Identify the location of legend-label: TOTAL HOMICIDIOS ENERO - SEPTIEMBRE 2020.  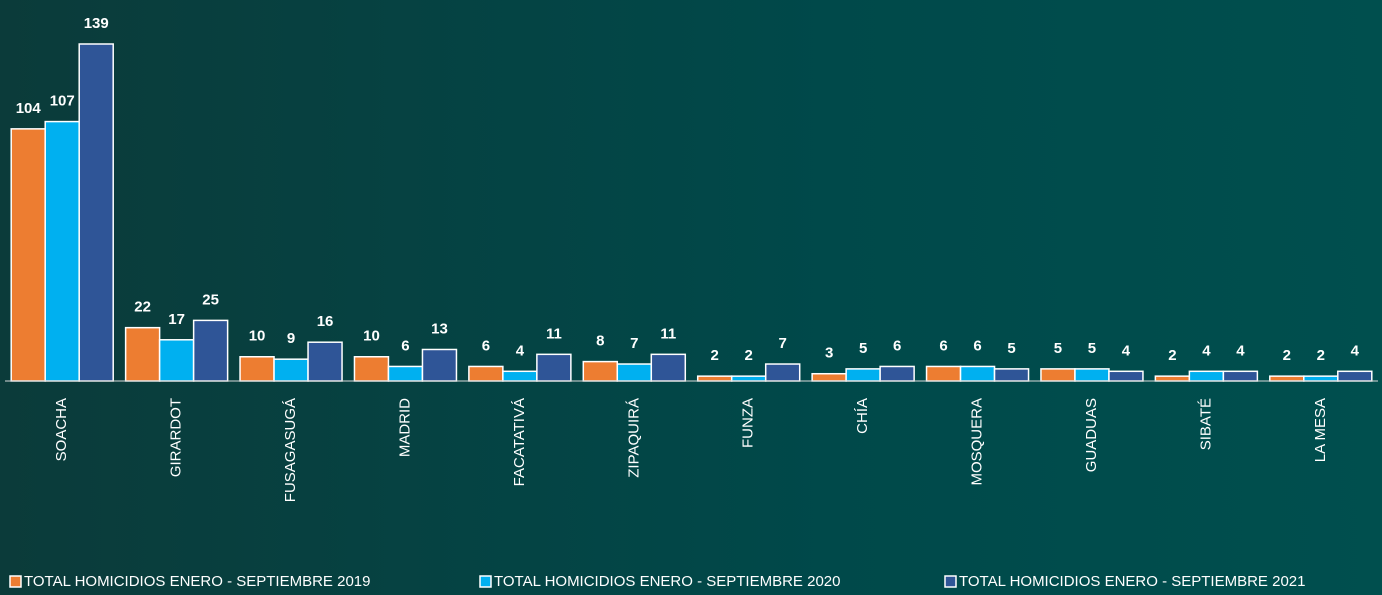
(667, 581).